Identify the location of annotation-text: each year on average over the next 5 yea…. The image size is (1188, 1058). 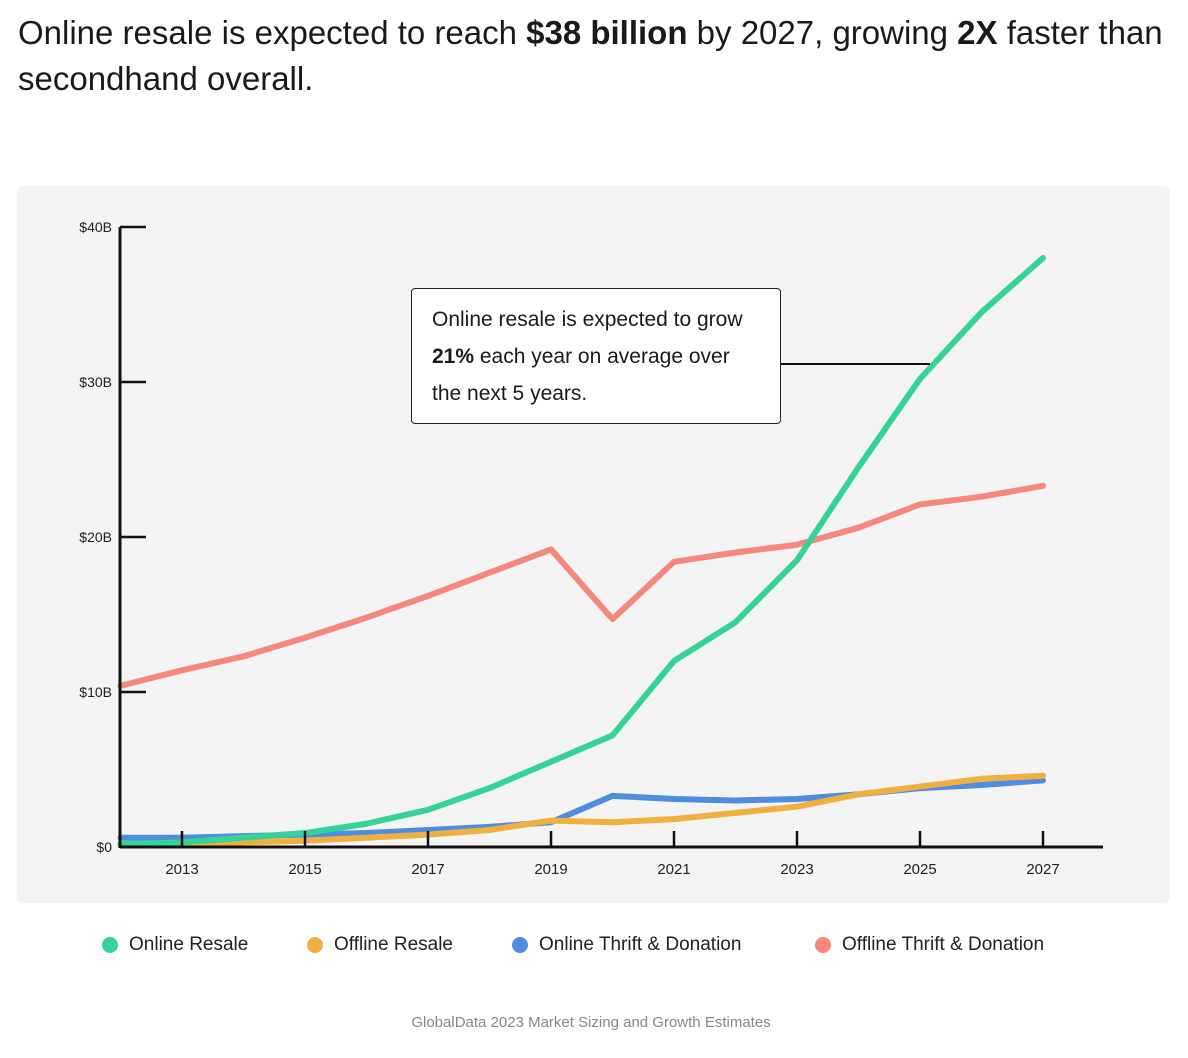
(581, 375).